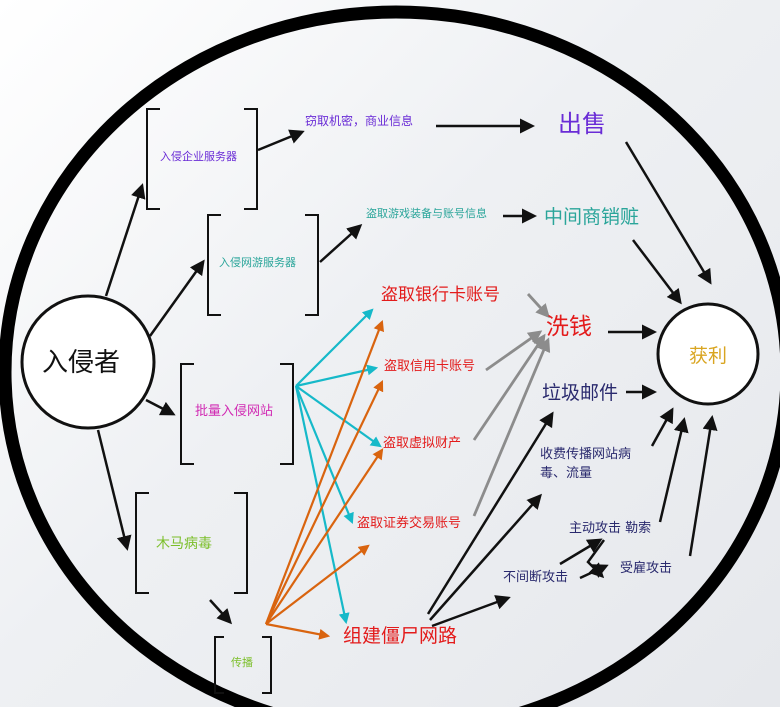 This screenshot has height=707, width=780. What do you see at coordinates (703, 486) in the screenshot?
I see `arrow-hired-profit` at bounding box center [703, 486].